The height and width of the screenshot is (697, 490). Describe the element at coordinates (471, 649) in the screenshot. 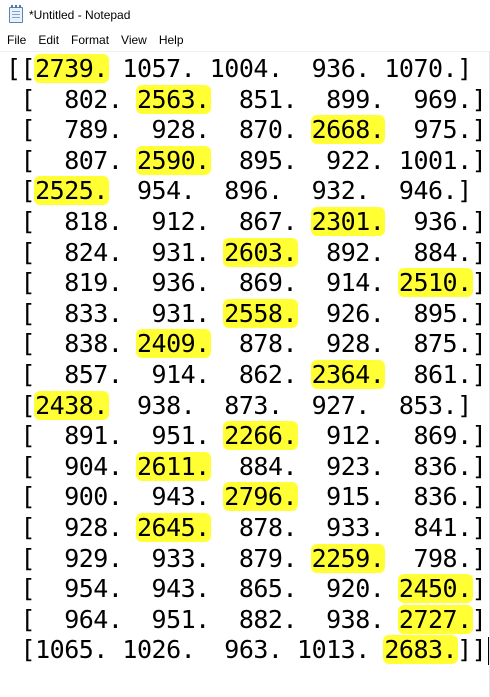

I see `text-segment: ]]` at that location.